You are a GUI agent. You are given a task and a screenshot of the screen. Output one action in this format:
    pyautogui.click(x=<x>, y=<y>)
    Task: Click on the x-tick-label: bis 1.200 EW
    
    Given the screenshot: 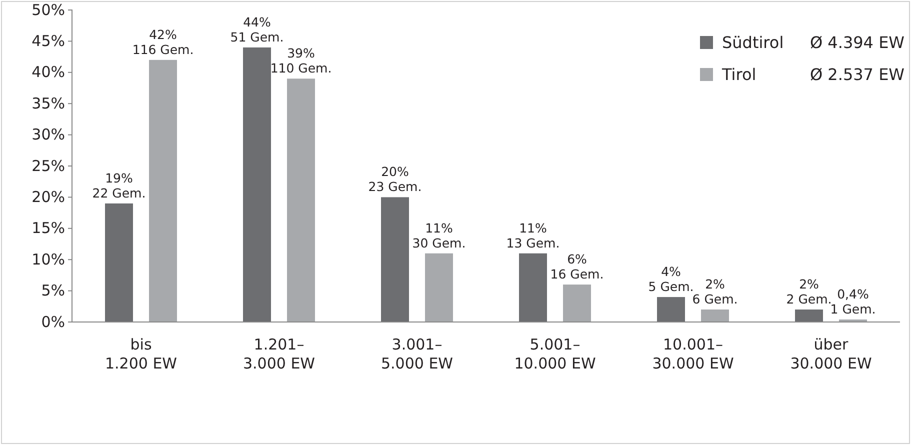 What is the action you would take?
    pyautogui.click(x=141, y=354)
    